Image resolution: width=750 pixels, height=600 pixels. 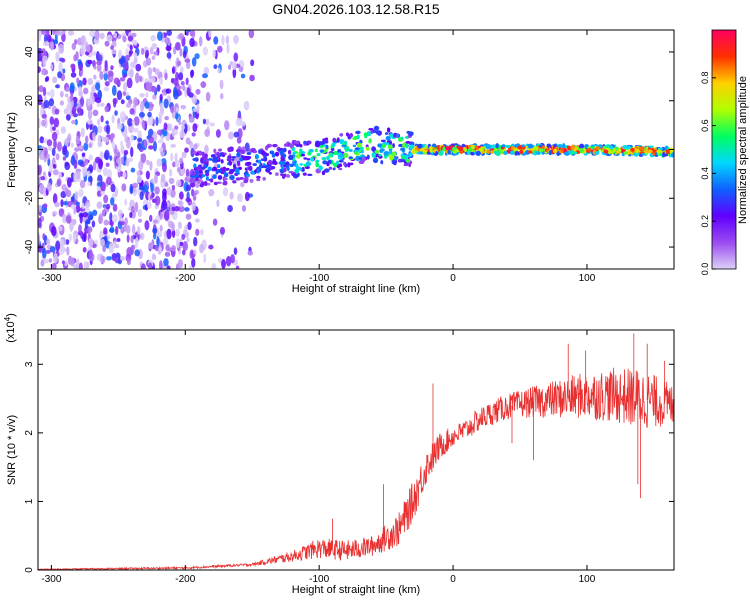 What do you see at coordinates (705, 269) in the screenshot?
I see `colorbar-tick-label: 0.0` at bounding box center [705, 269].